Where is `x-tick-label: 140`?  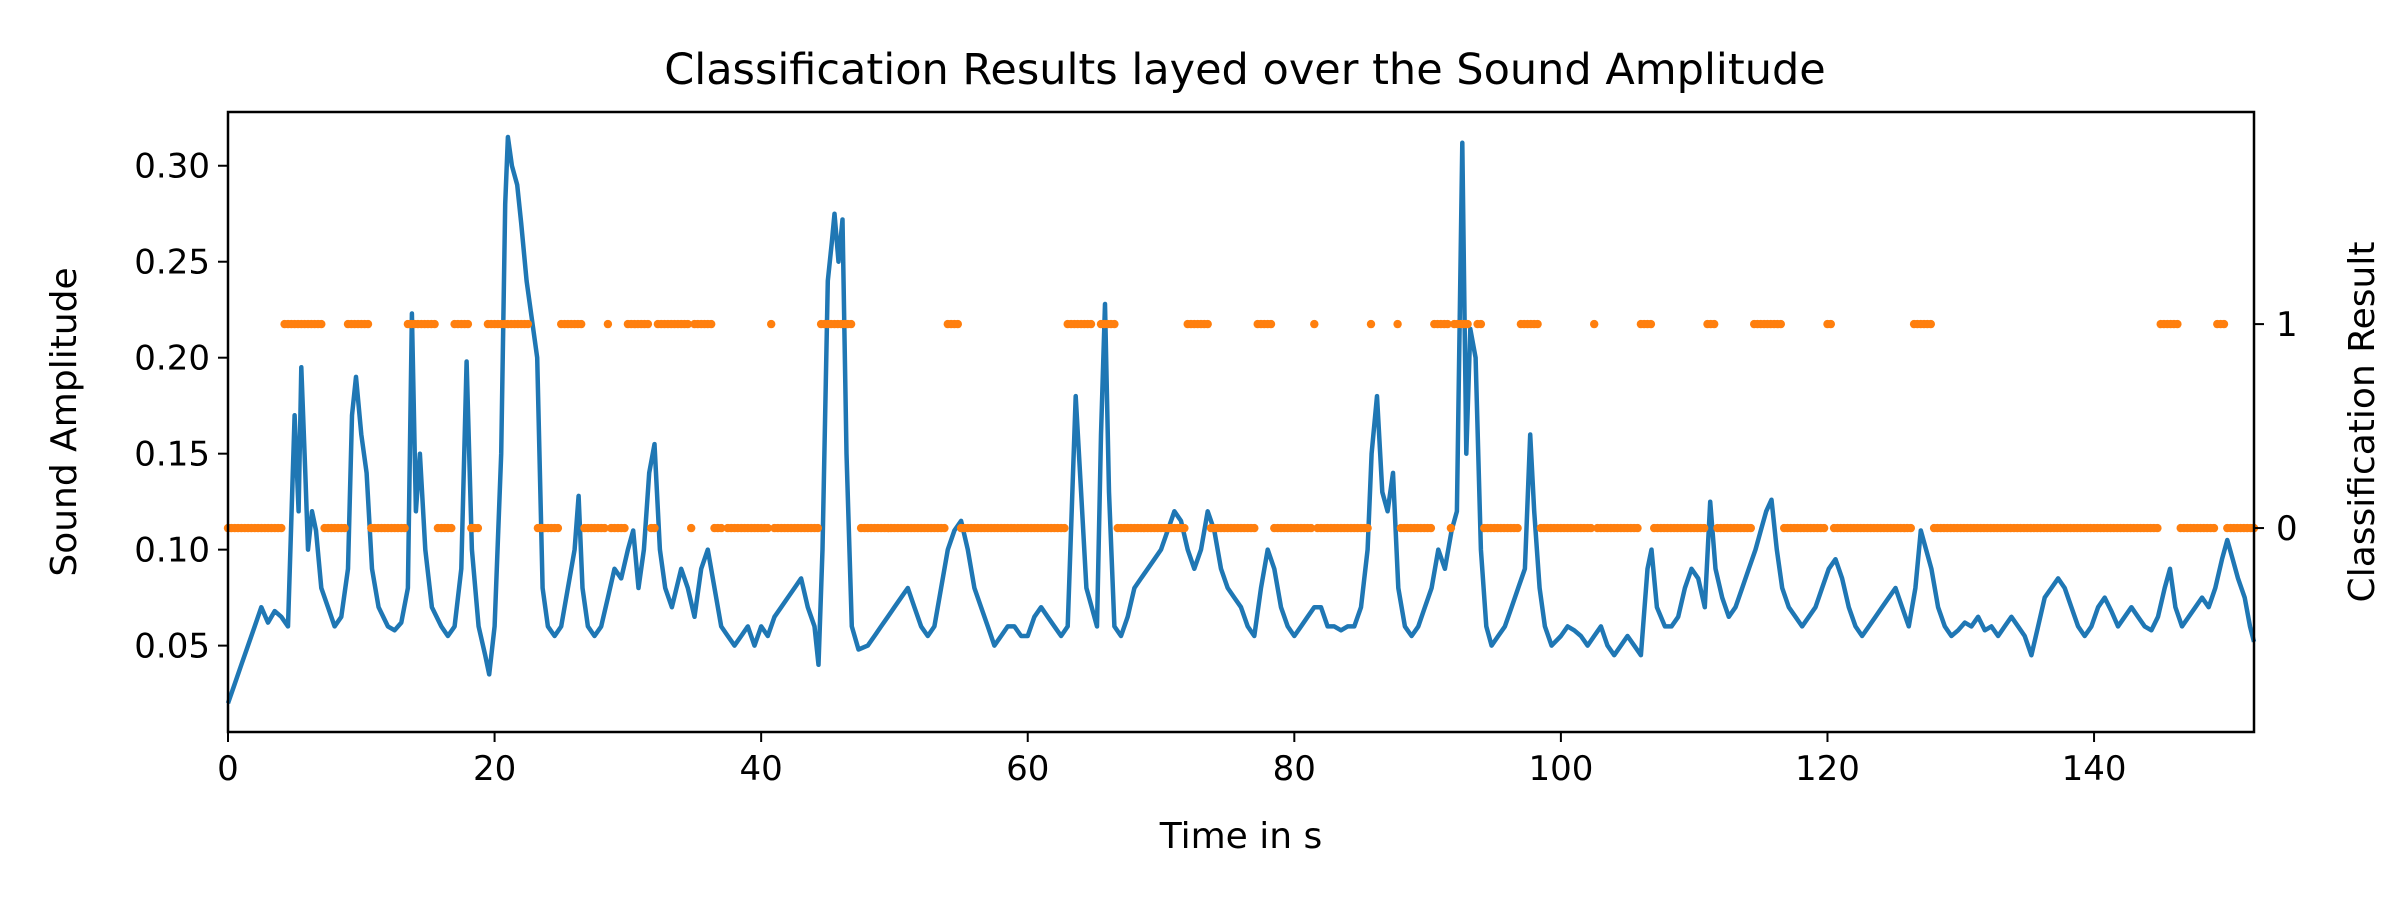 x-tick-label: 140 is located at coordinates (2094, 769).